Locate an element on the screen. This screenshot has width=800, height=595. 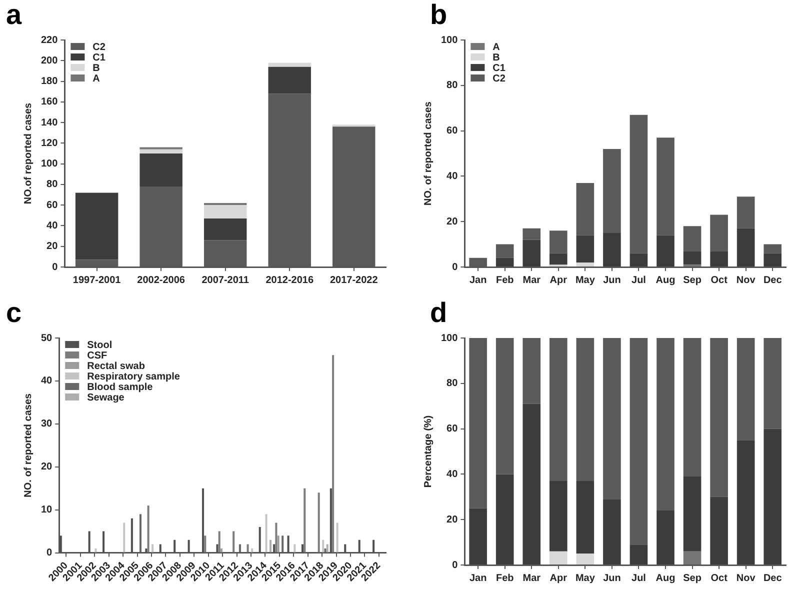
legend-label: Sewage is located at coordinates (106, 398).